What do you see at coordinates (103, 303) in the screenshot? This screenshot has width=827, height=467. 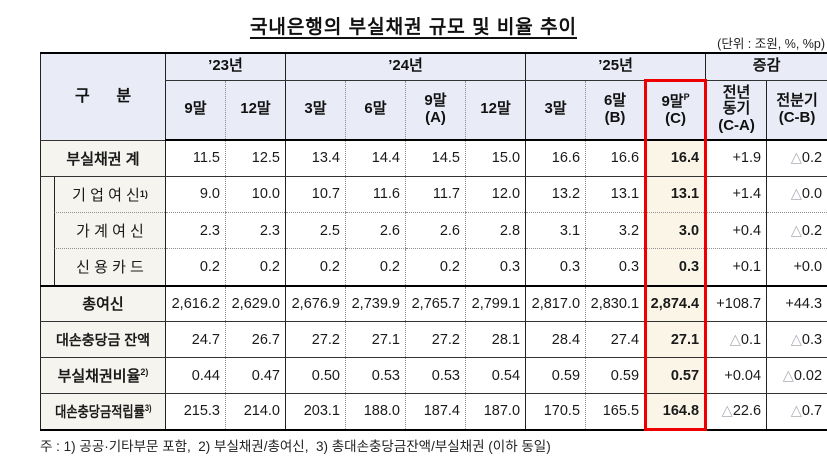 I see `row-label: 총여신` at bounding box center [103, 303].